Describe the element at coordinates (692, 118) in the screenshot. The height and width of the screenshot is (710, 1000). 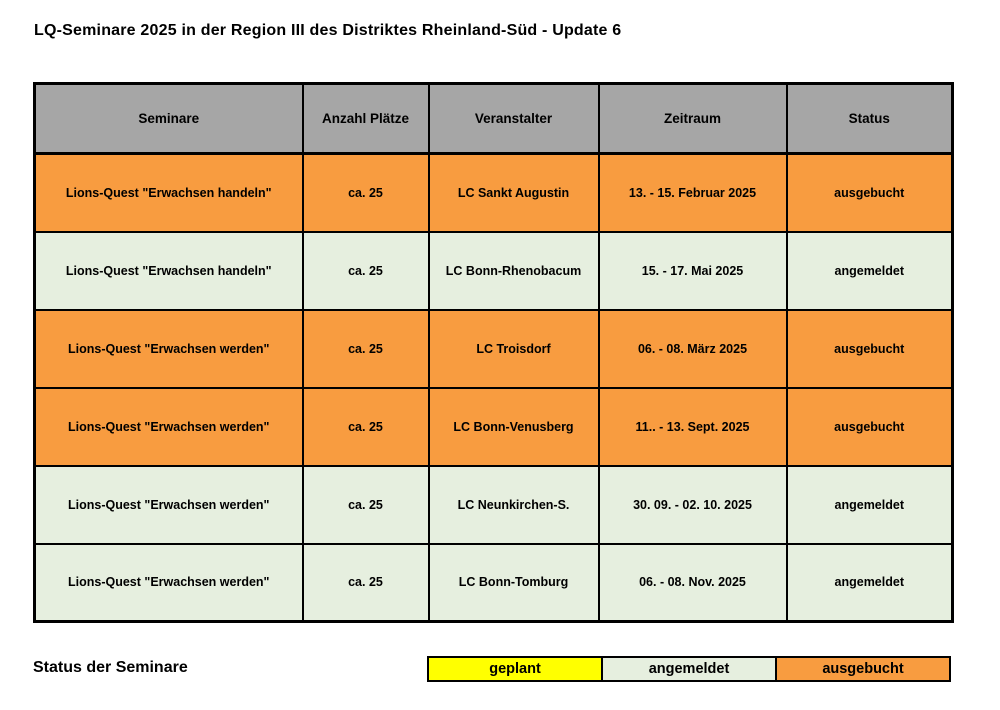
I see `column-header-zeitraum: Zeitraum` at that location.